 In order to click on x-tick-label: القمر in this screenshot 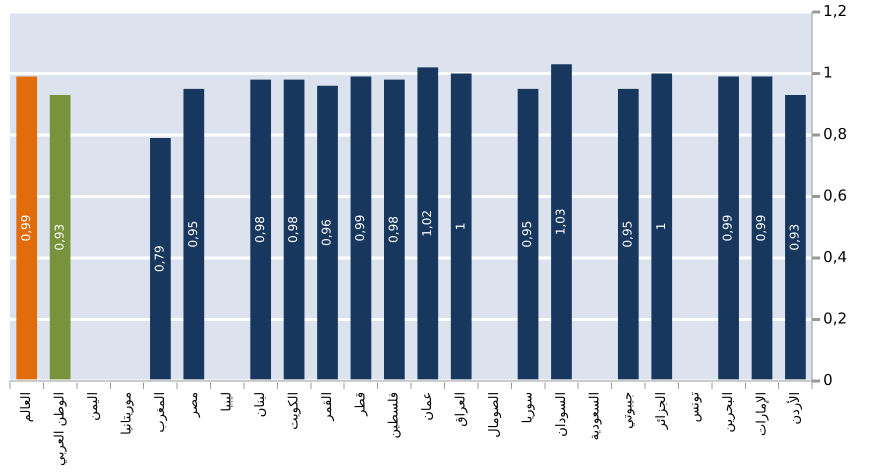, I will do `click(327, 407)`.